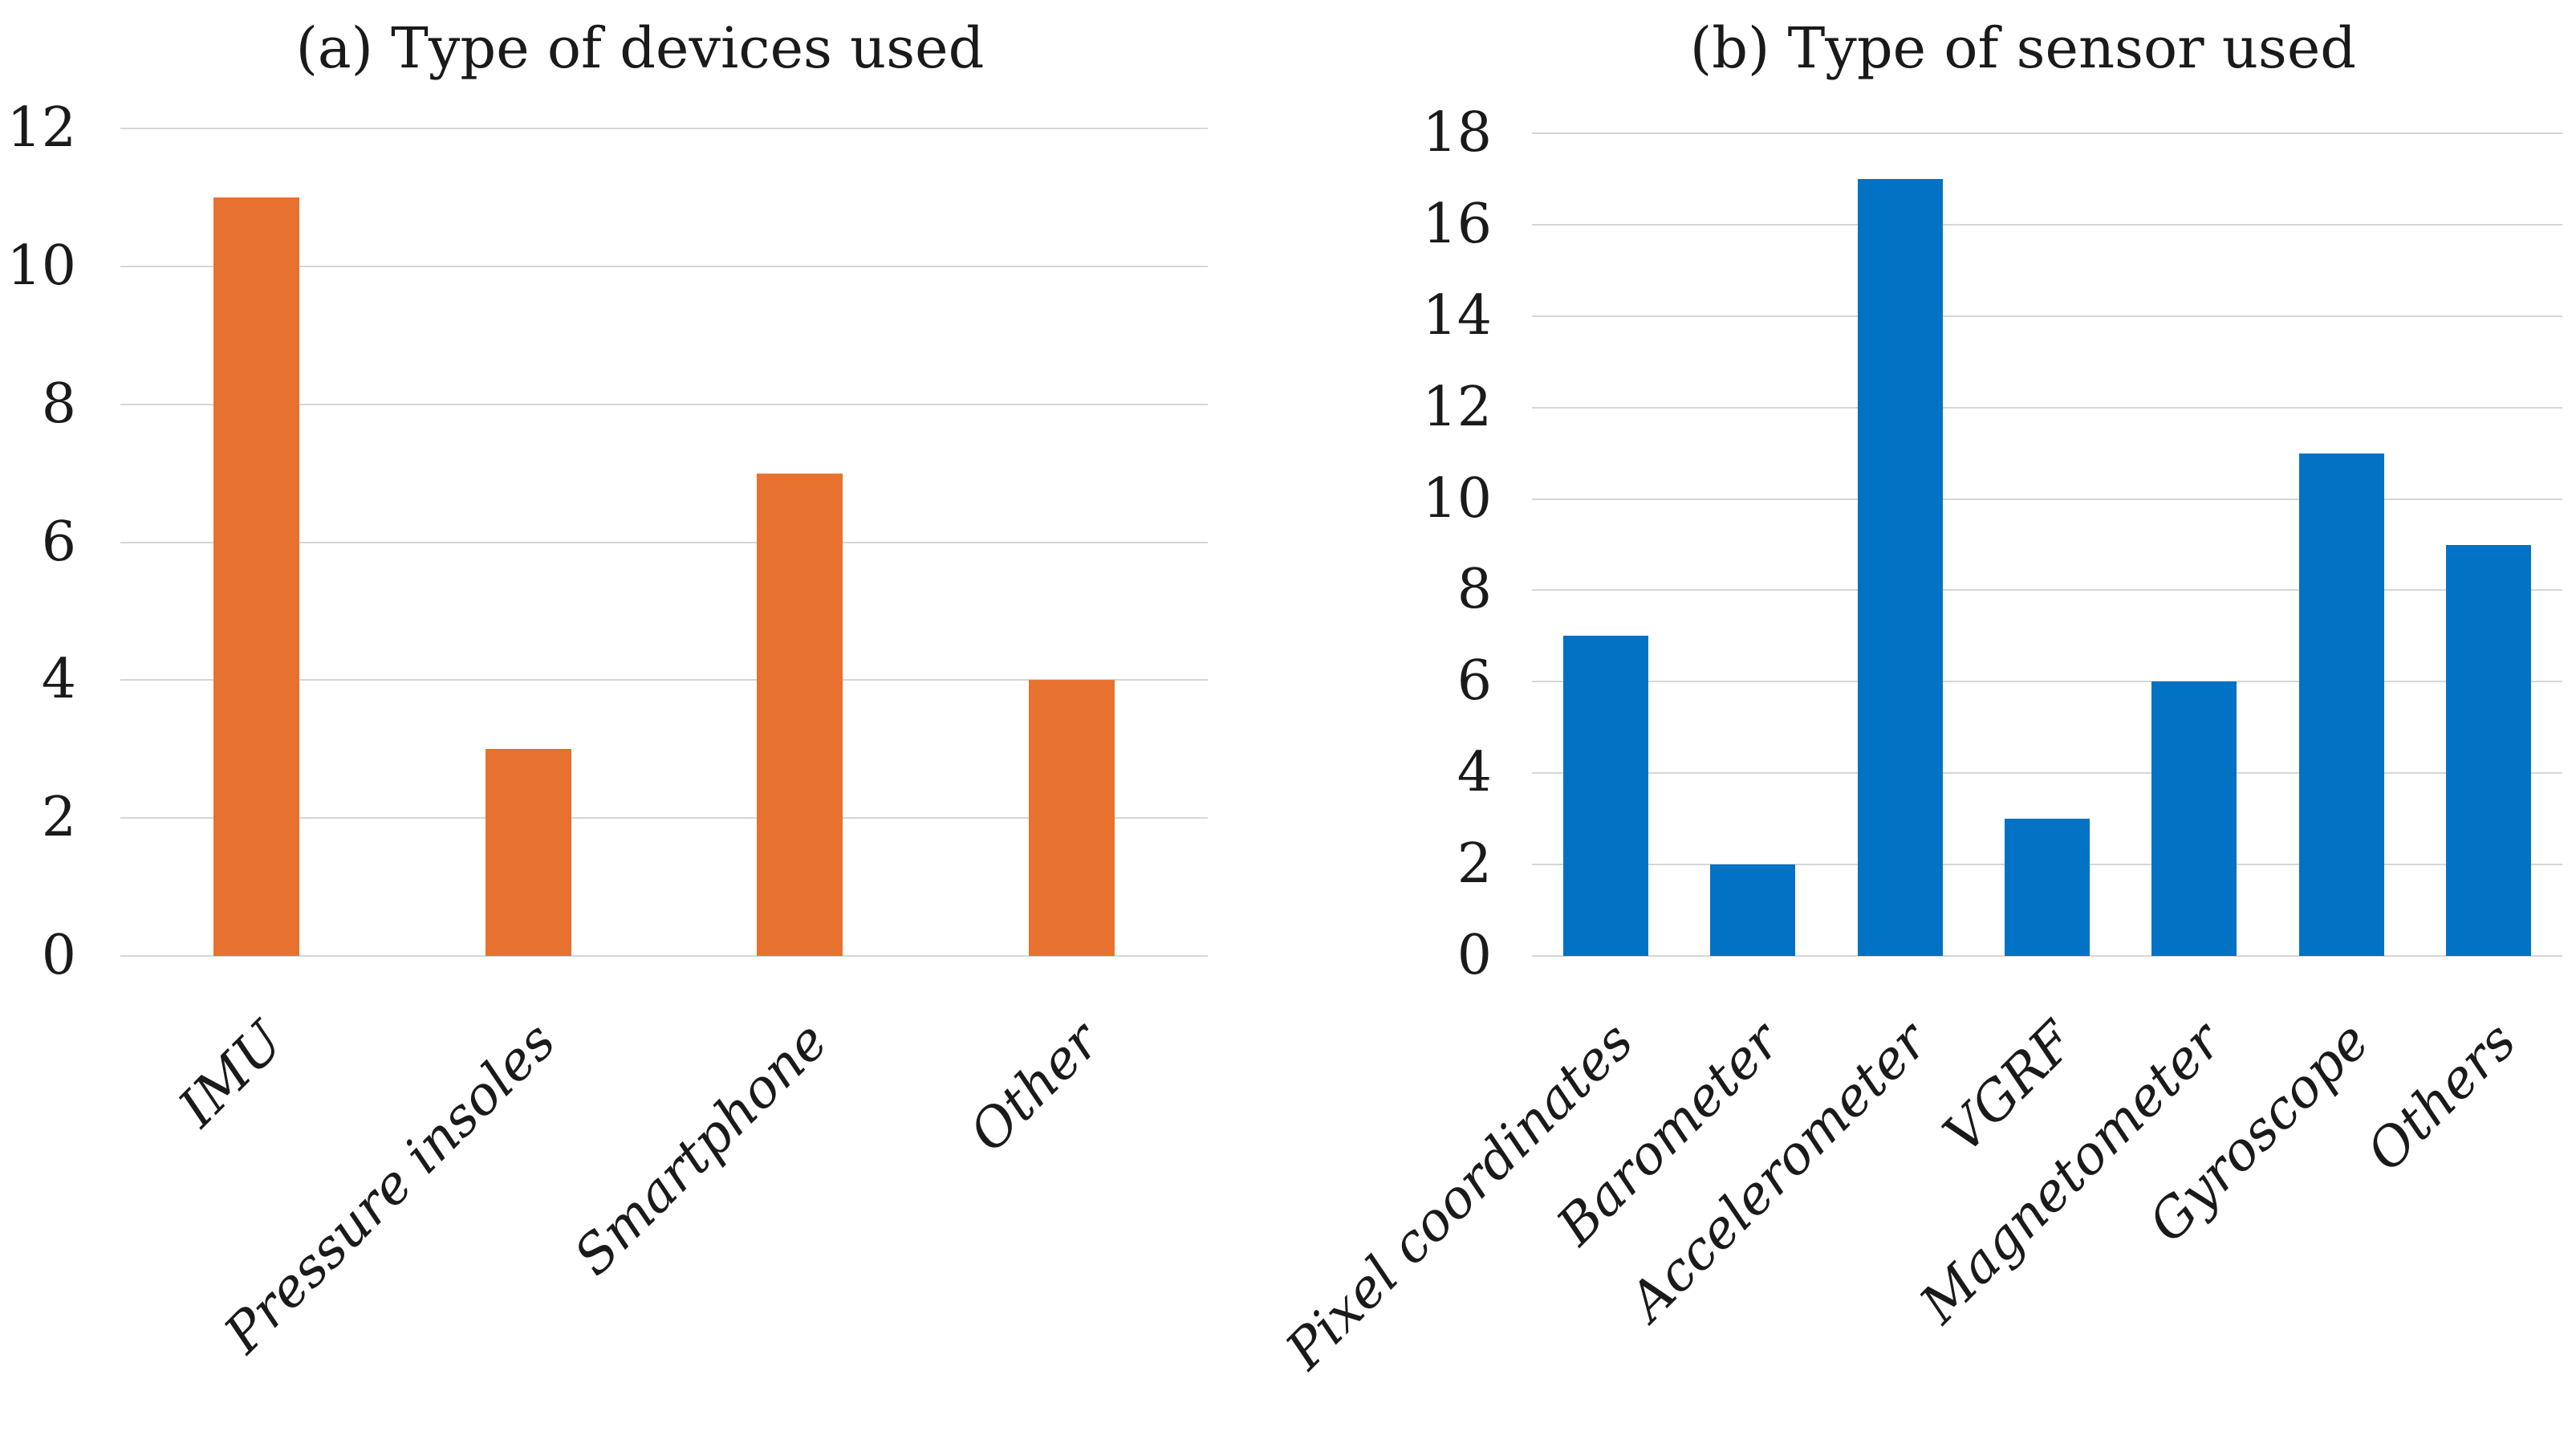 This screenshot has width=2576, height=1452. What do you see at coordinates (1457, 315) in the screenshot?
I see `y-tick-label: 14` at bounding box center [1457, 315].